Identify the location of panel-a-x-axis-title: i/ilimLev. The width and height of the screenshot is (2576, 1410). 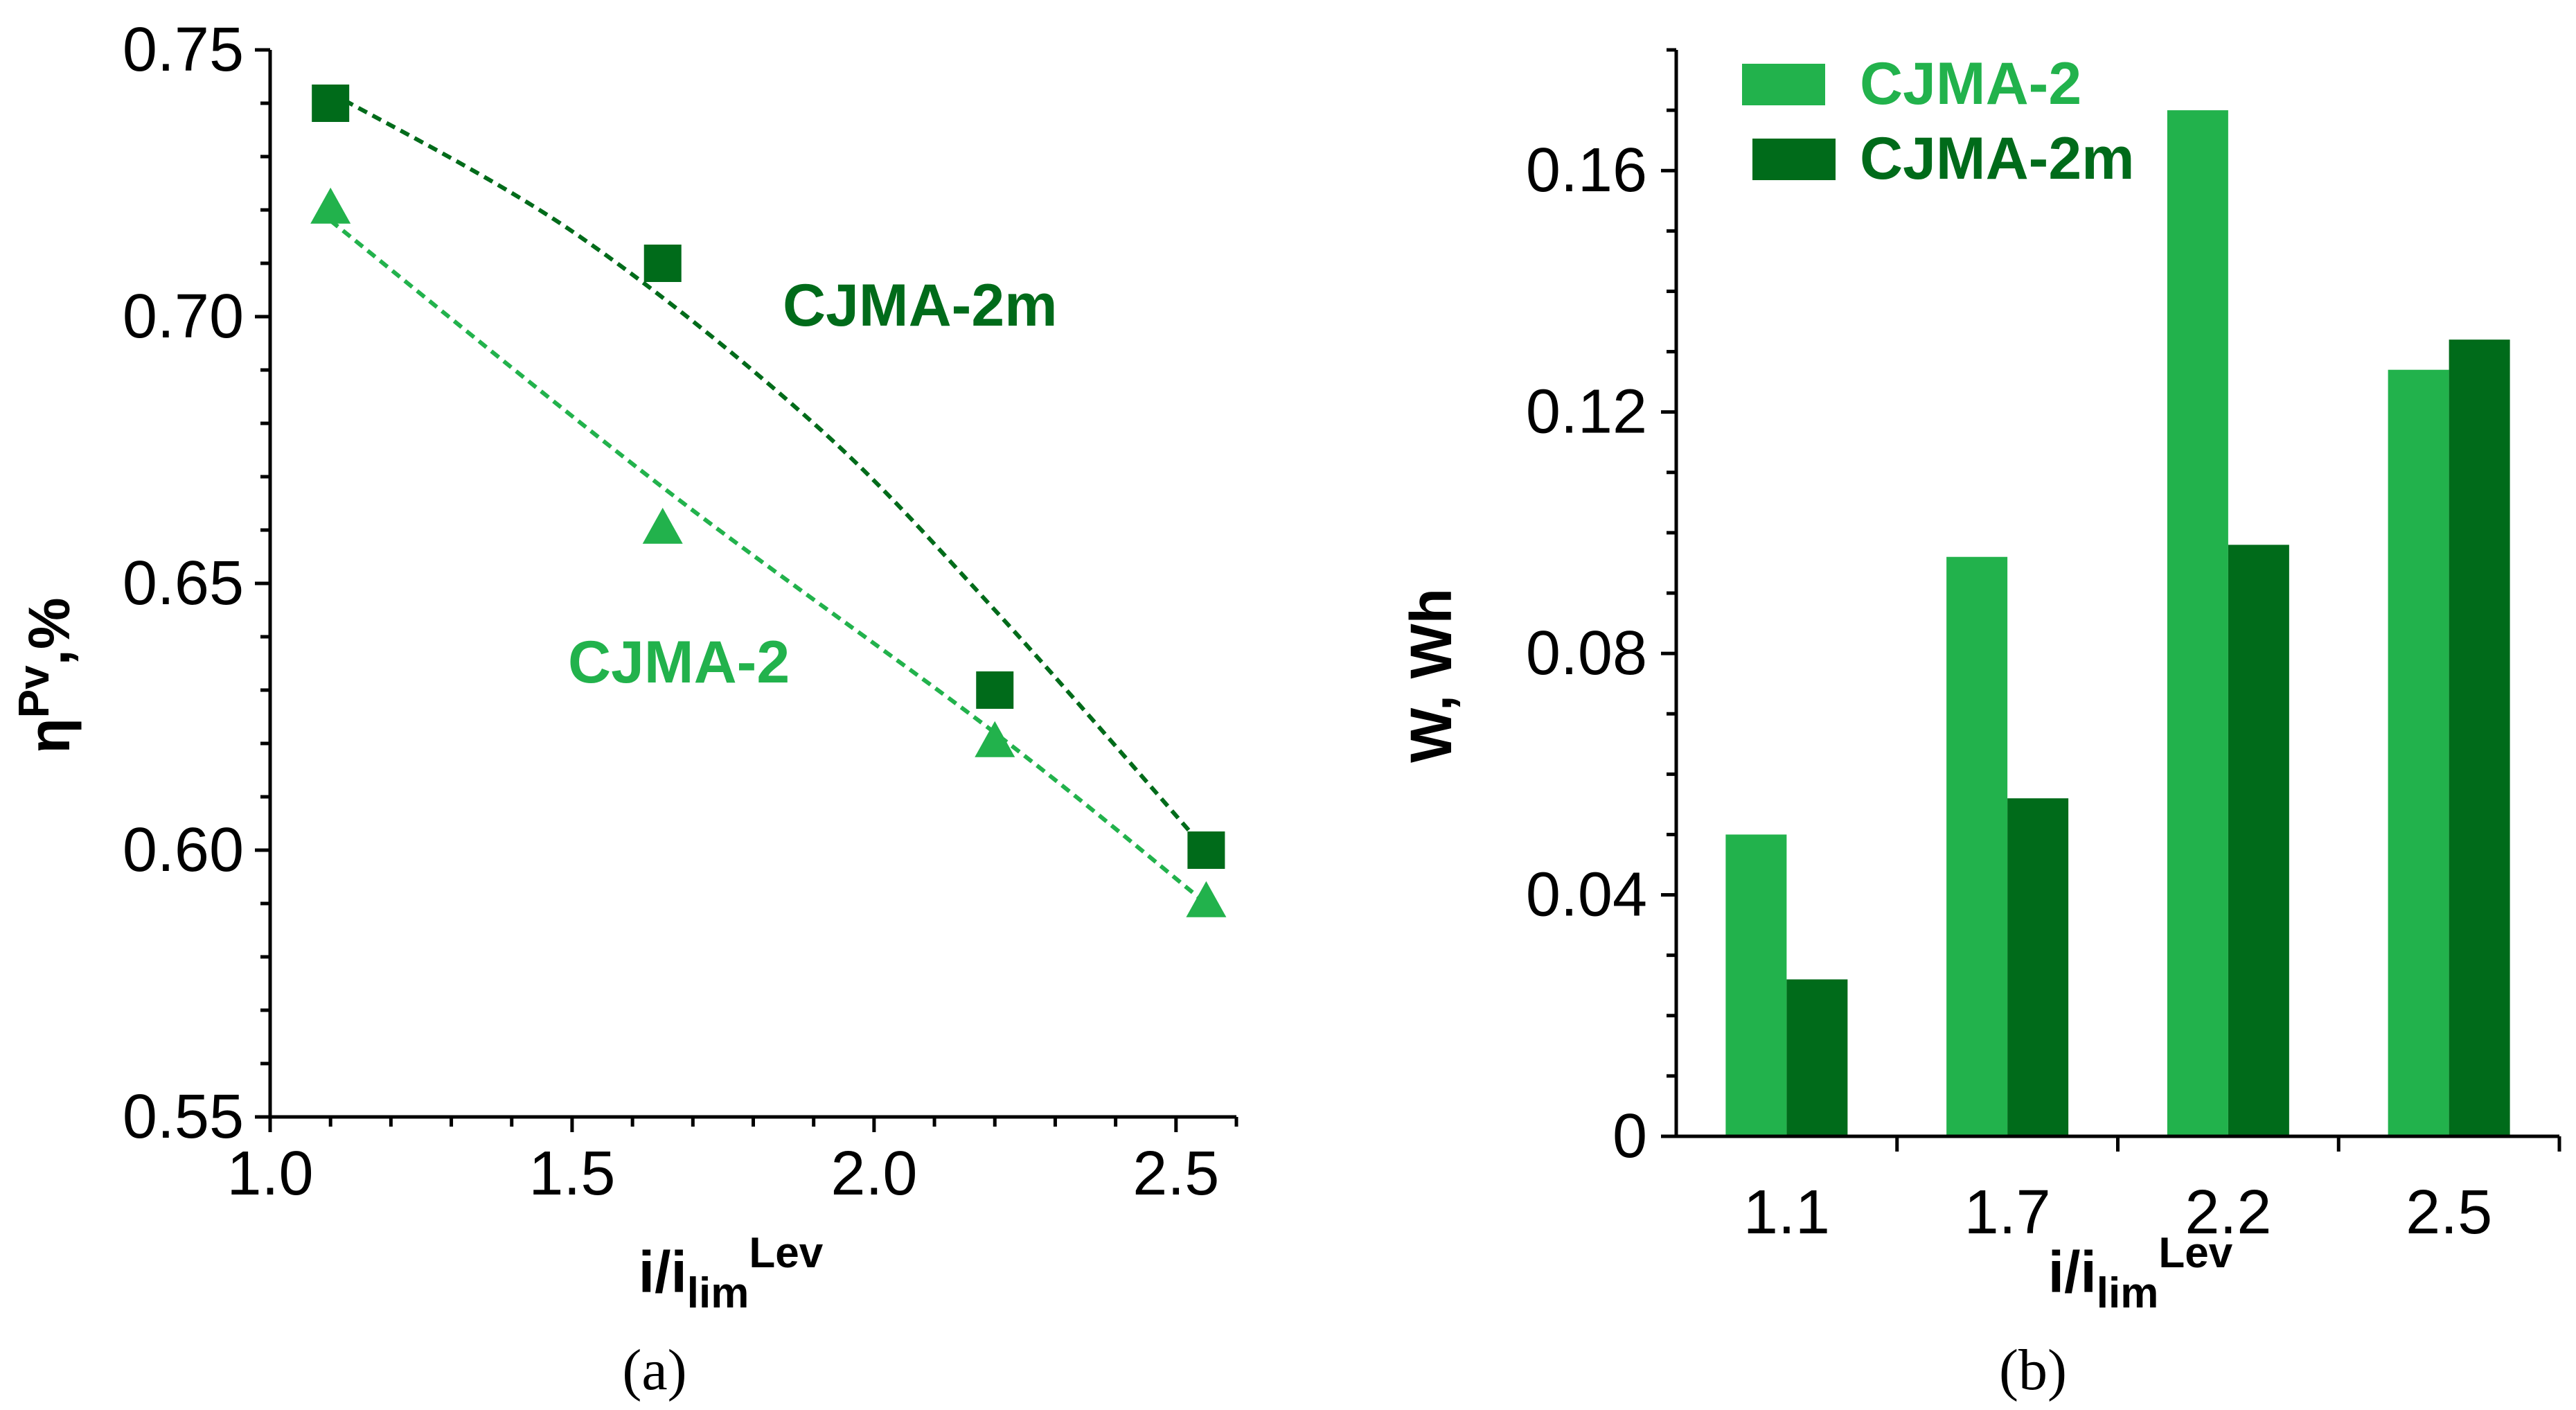
(731, 1273).